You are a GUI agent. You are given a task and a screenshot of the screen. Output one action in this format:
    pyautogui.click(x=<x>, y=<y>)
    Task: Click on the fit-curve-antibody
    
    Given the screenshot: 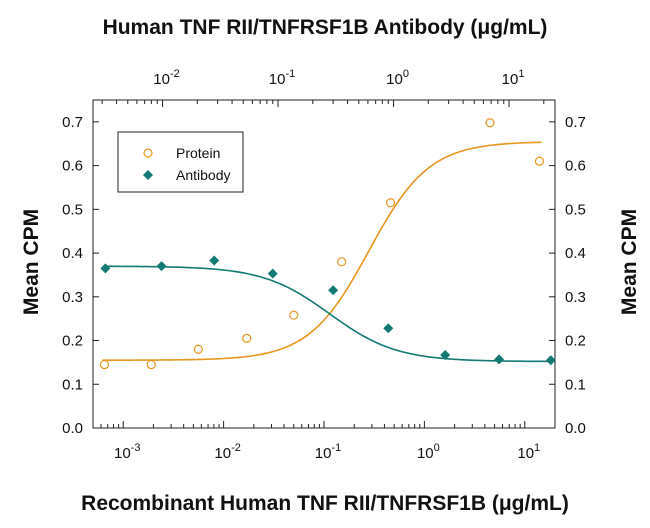 What is the action you would take?
    pyautogui.click(x=328, y=314)
    